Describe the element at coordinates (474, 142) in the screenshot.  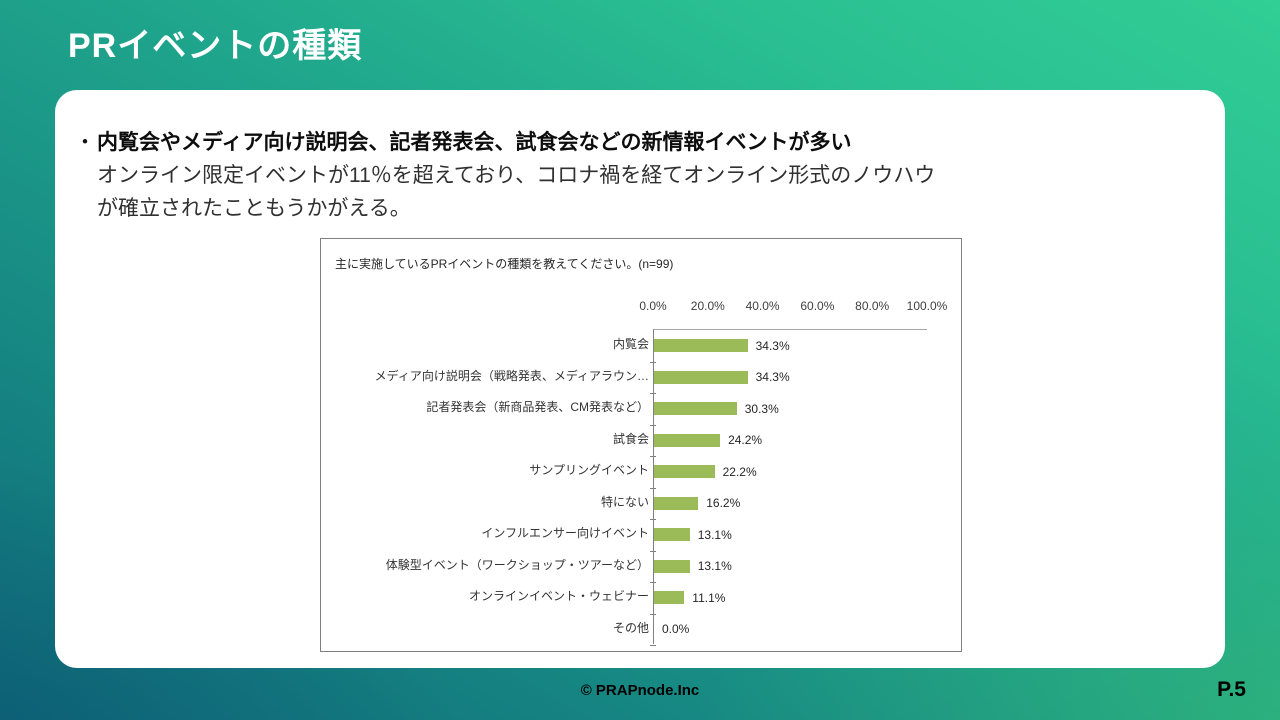
I see `bullet-line-1: 内覧会やメディア向け説明会、記者発表会、試食会などの新情報イベントが多い` at that location.